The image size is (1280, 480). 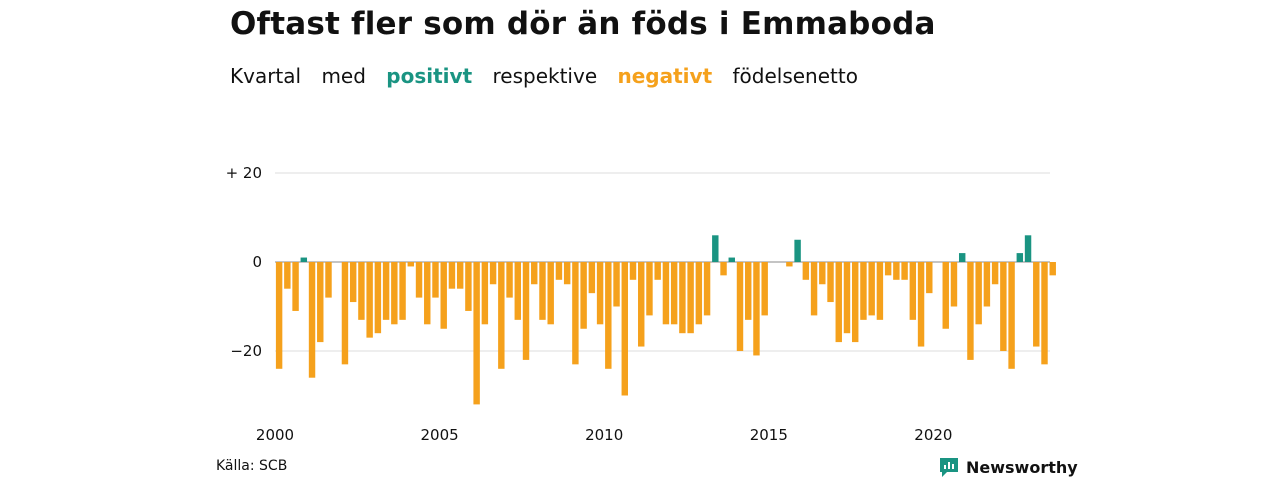 I want to click on x-tick-label: 2010, so click(x=604, y=435).